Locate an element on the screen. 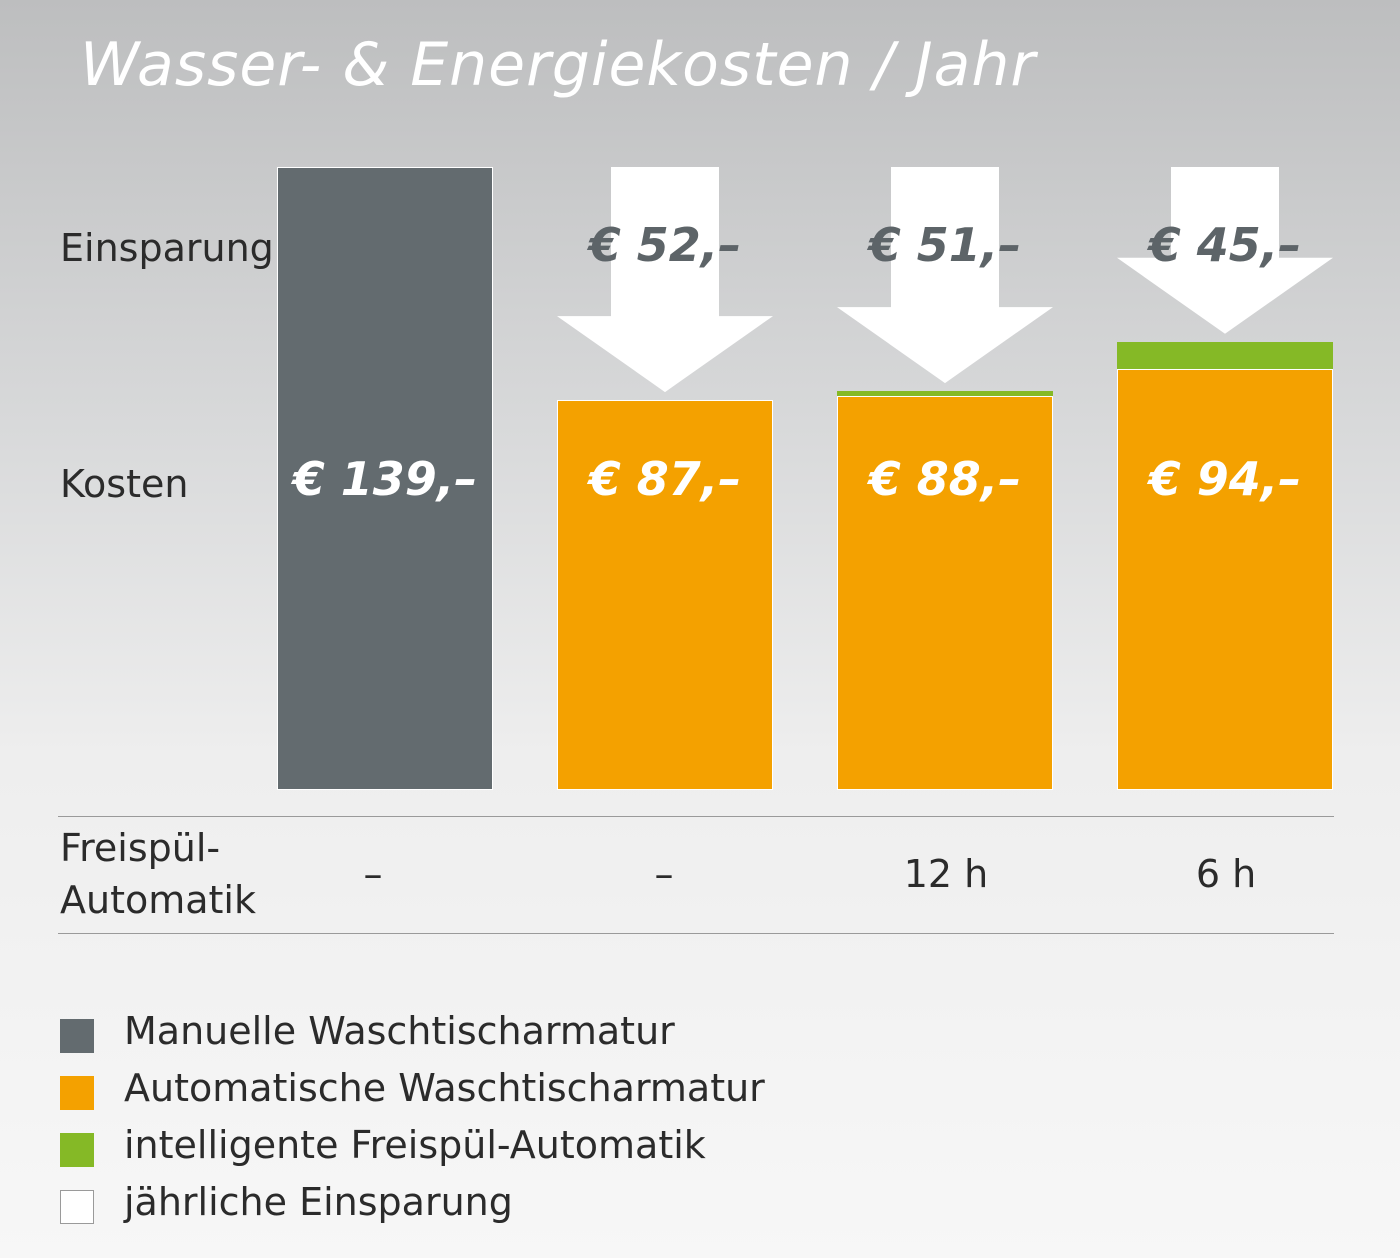 This screenshot has height=1258, width=1400. savings-label-3: € 45,– is located at coordinates (1225, 245).